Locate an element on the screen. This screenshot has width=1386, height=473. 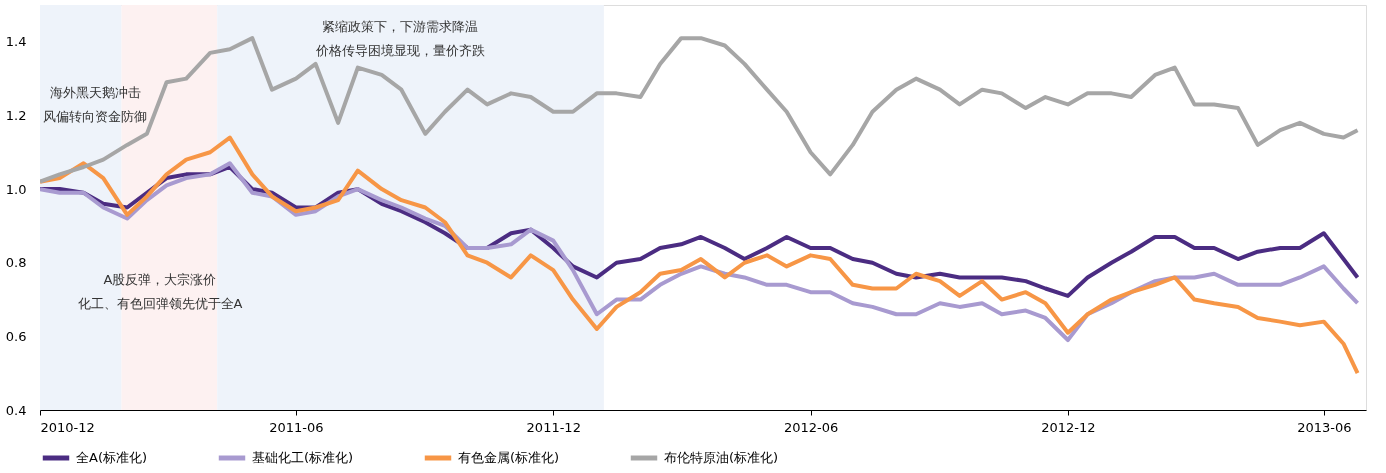
annotation: 风偏转向资金防御 is located at coordinates (95, 116).